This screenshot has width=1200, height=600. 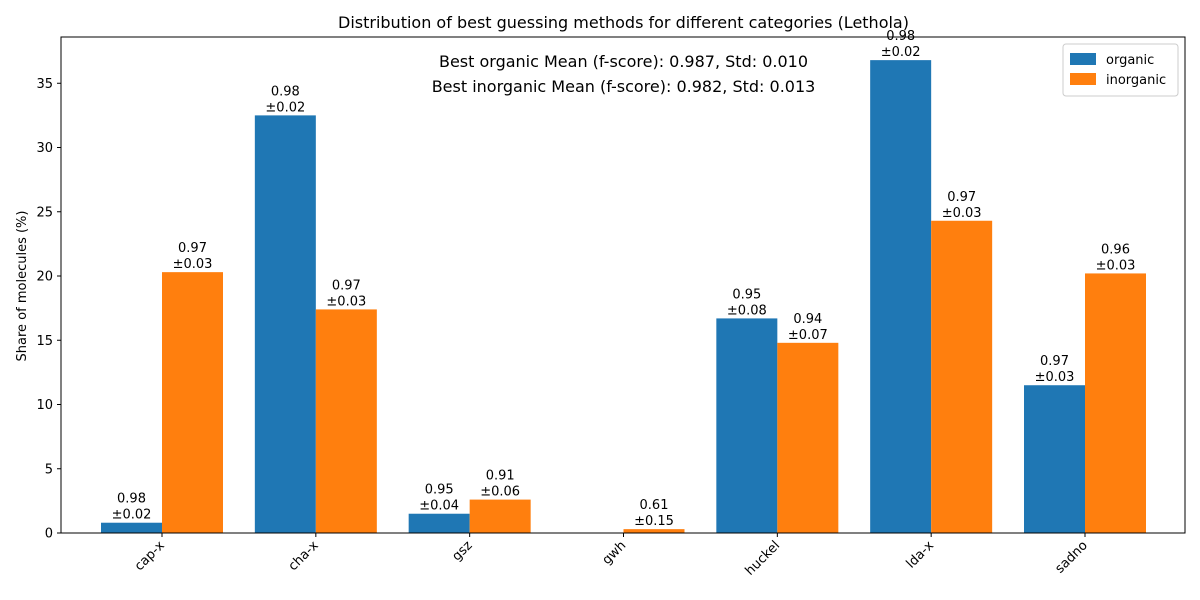 What do you see at coordinates (192, 402) in the screenshot?
I see `bar-inorganic-cap-x` at bounding box center [192, 402].